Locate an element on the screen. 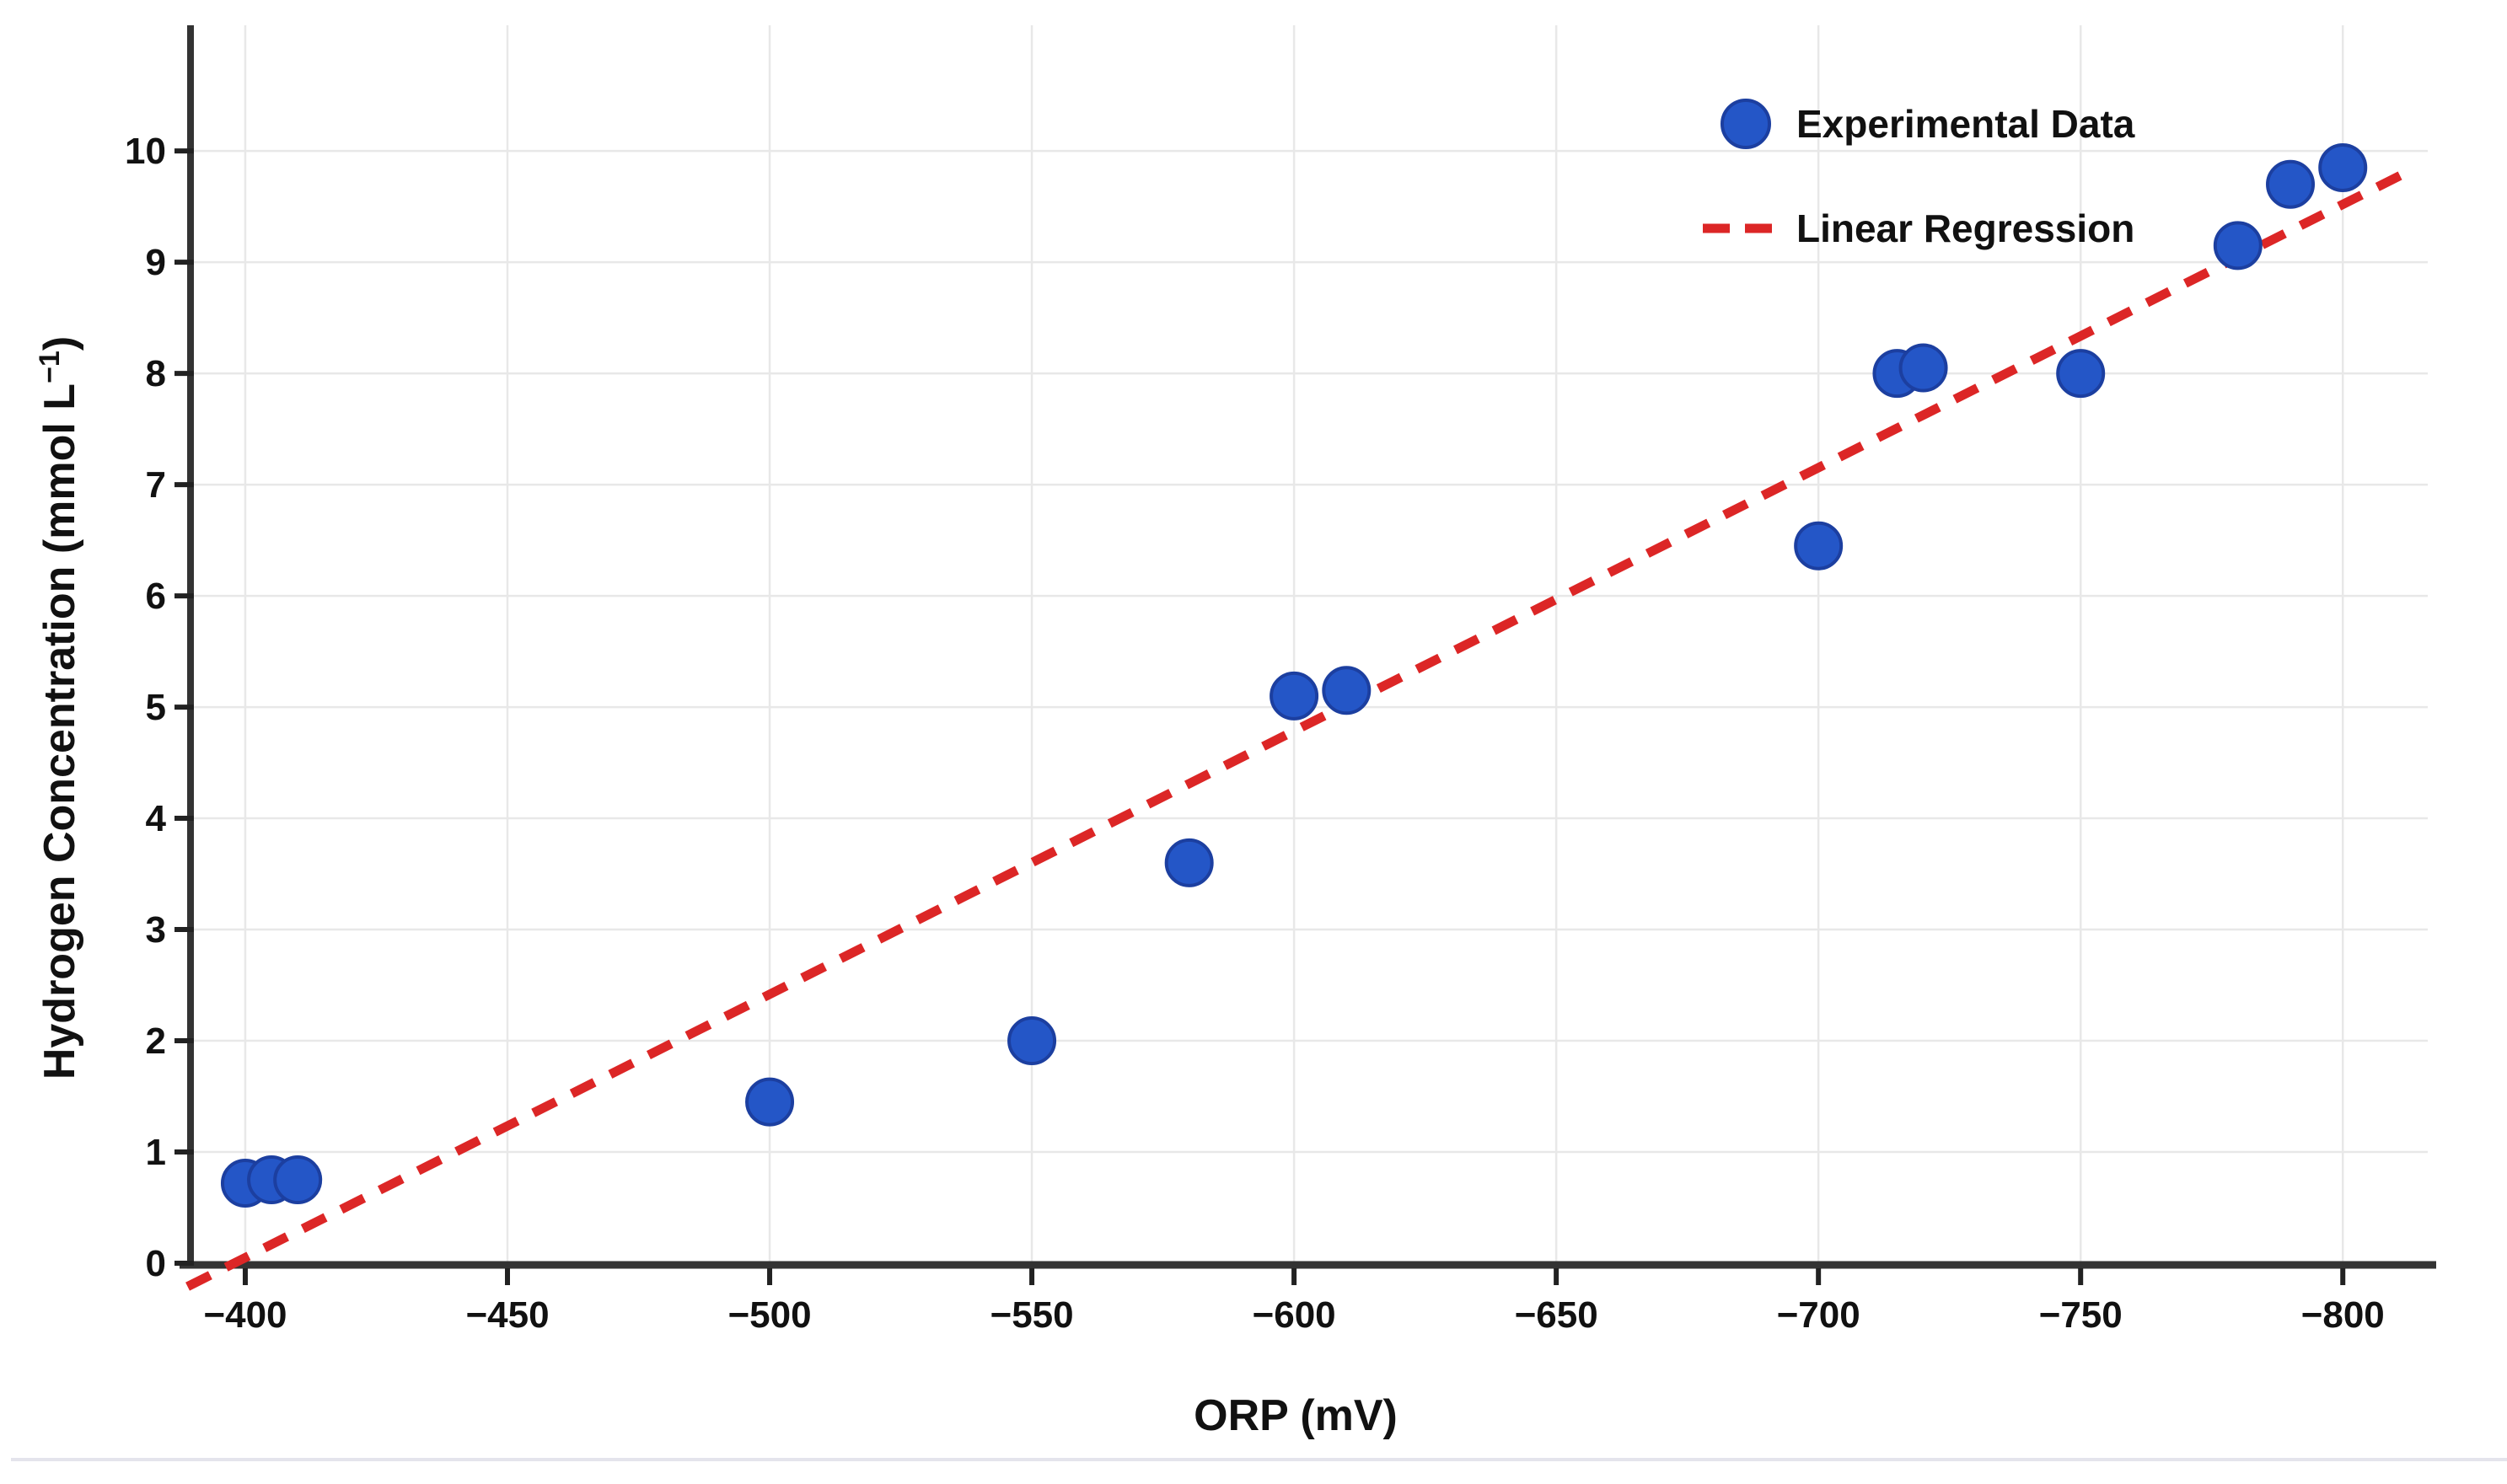  y-tick-label: 3 is located at coordinates (156, 930).